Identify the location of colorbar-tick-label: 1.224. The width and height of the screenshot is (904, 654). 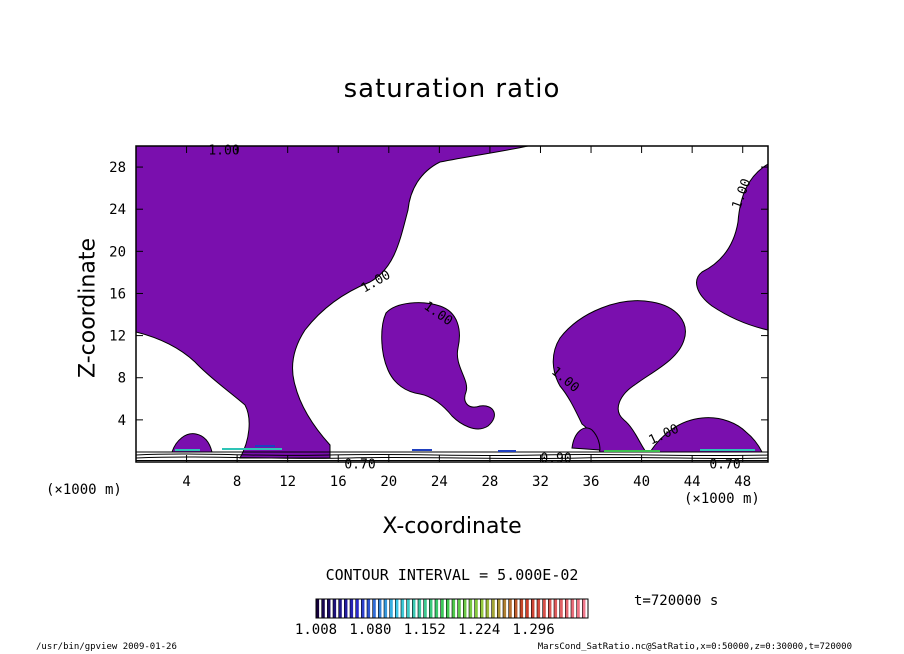
(479, 630).